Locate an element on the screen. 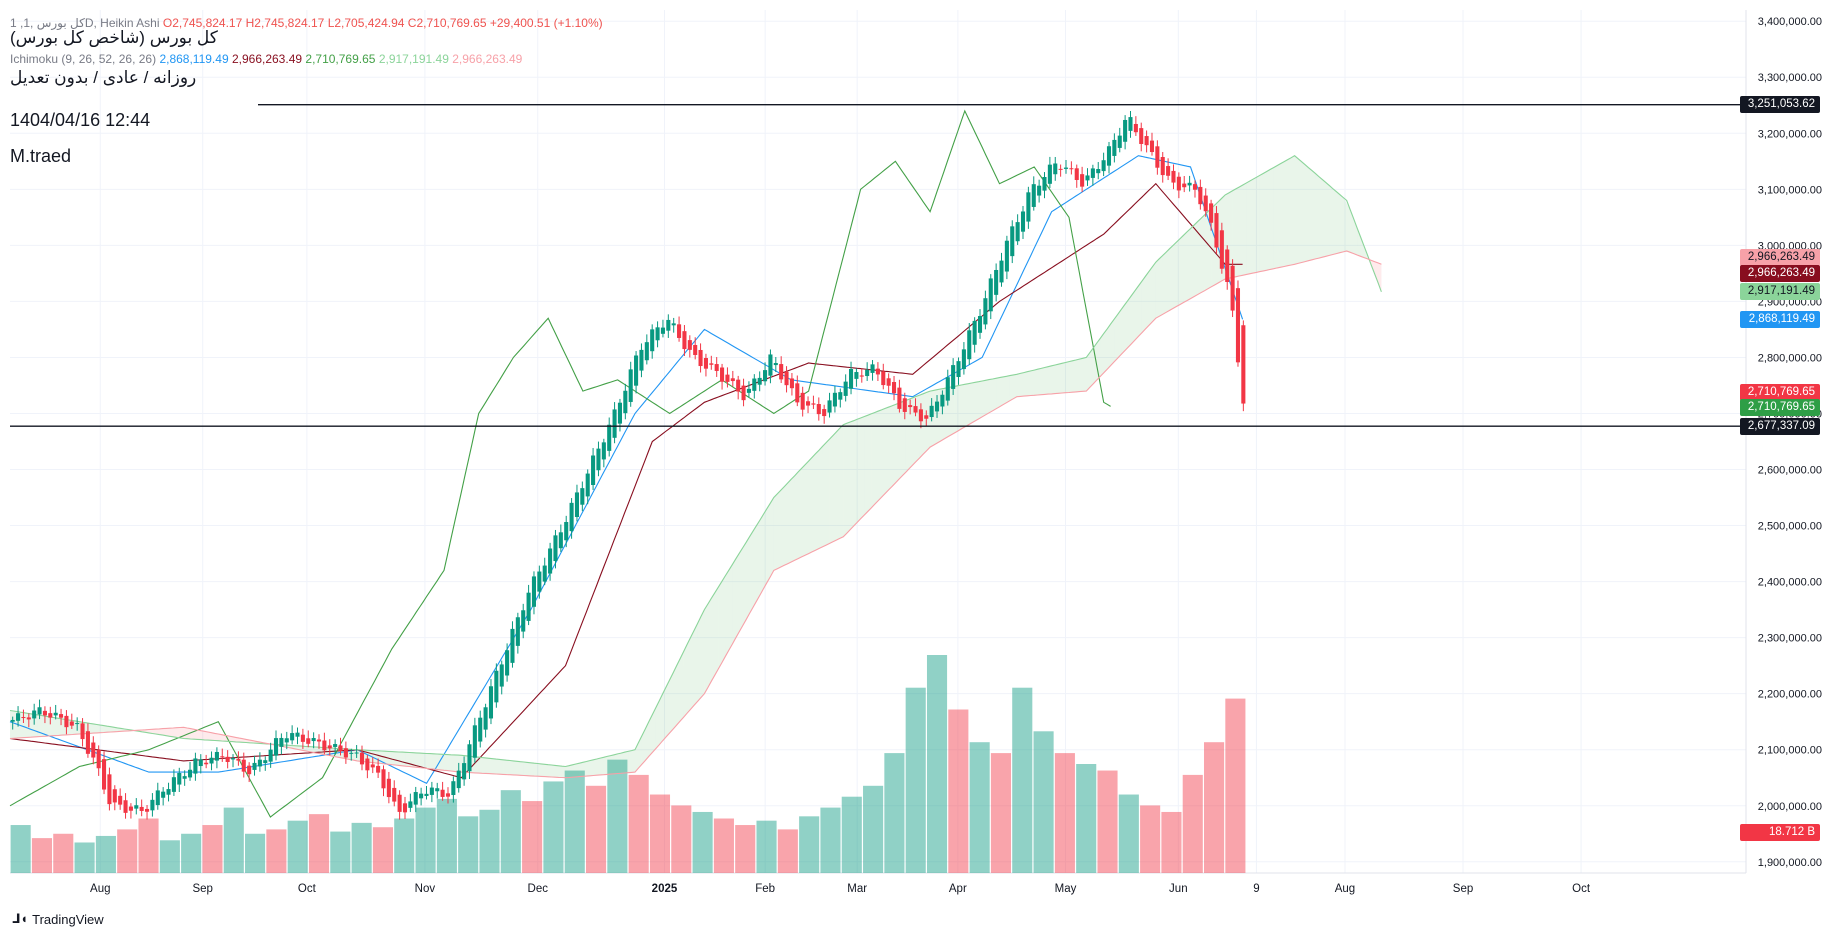 This screenshot has height=937, width=1836. x-tick-label: Apr is located at coordinates (958, 889).